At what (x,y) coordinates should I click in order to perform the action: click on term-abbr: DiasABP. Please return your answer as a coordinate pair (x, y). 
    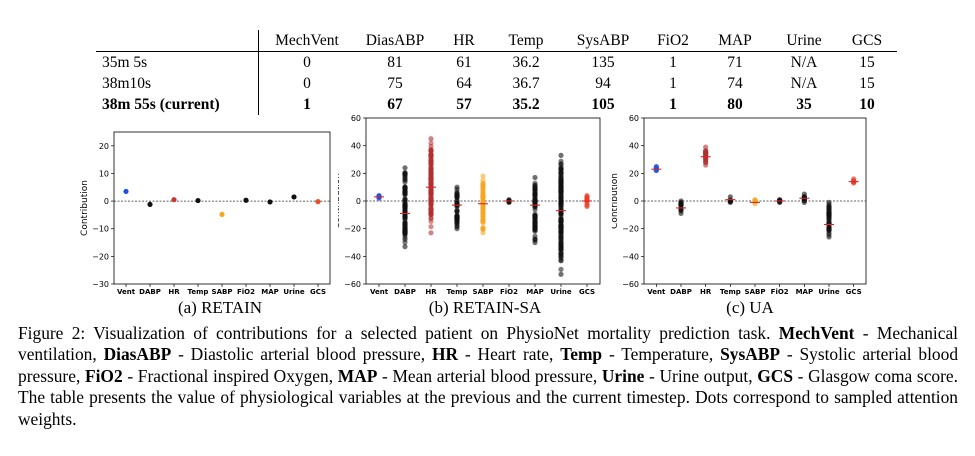
    Looking at the image, I should click on (137, 354).